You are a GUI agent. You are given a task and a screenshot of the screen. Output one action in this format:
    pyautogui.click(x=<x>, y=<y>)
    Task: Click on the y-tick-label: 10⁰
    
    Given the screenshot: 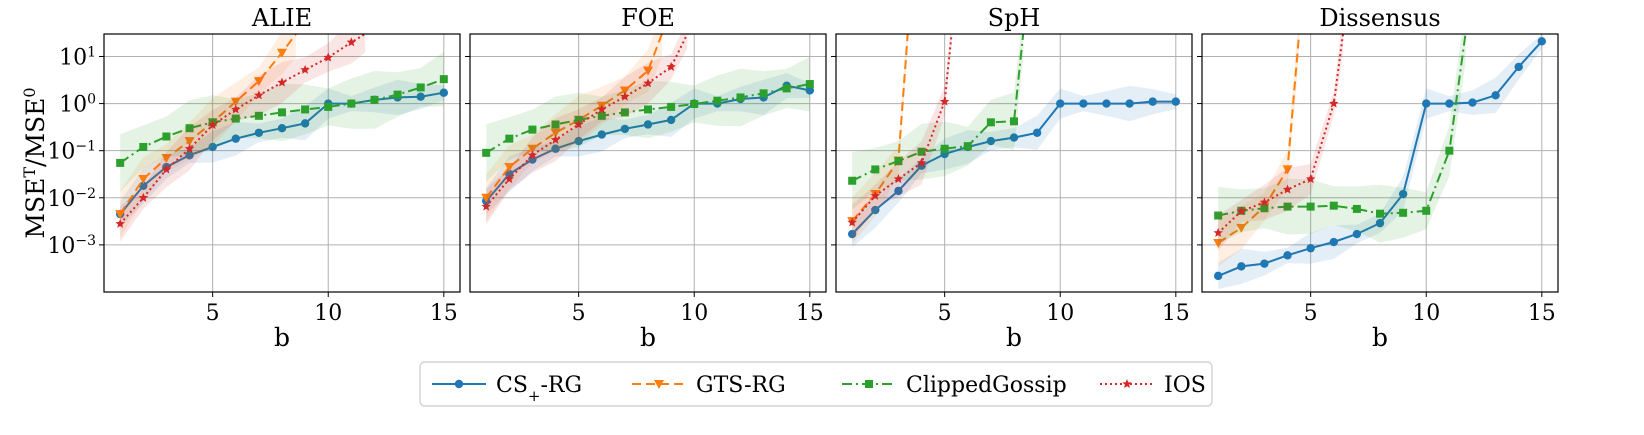 What is the action you would take?
    pyautogui.click(x=77, y=105)
    